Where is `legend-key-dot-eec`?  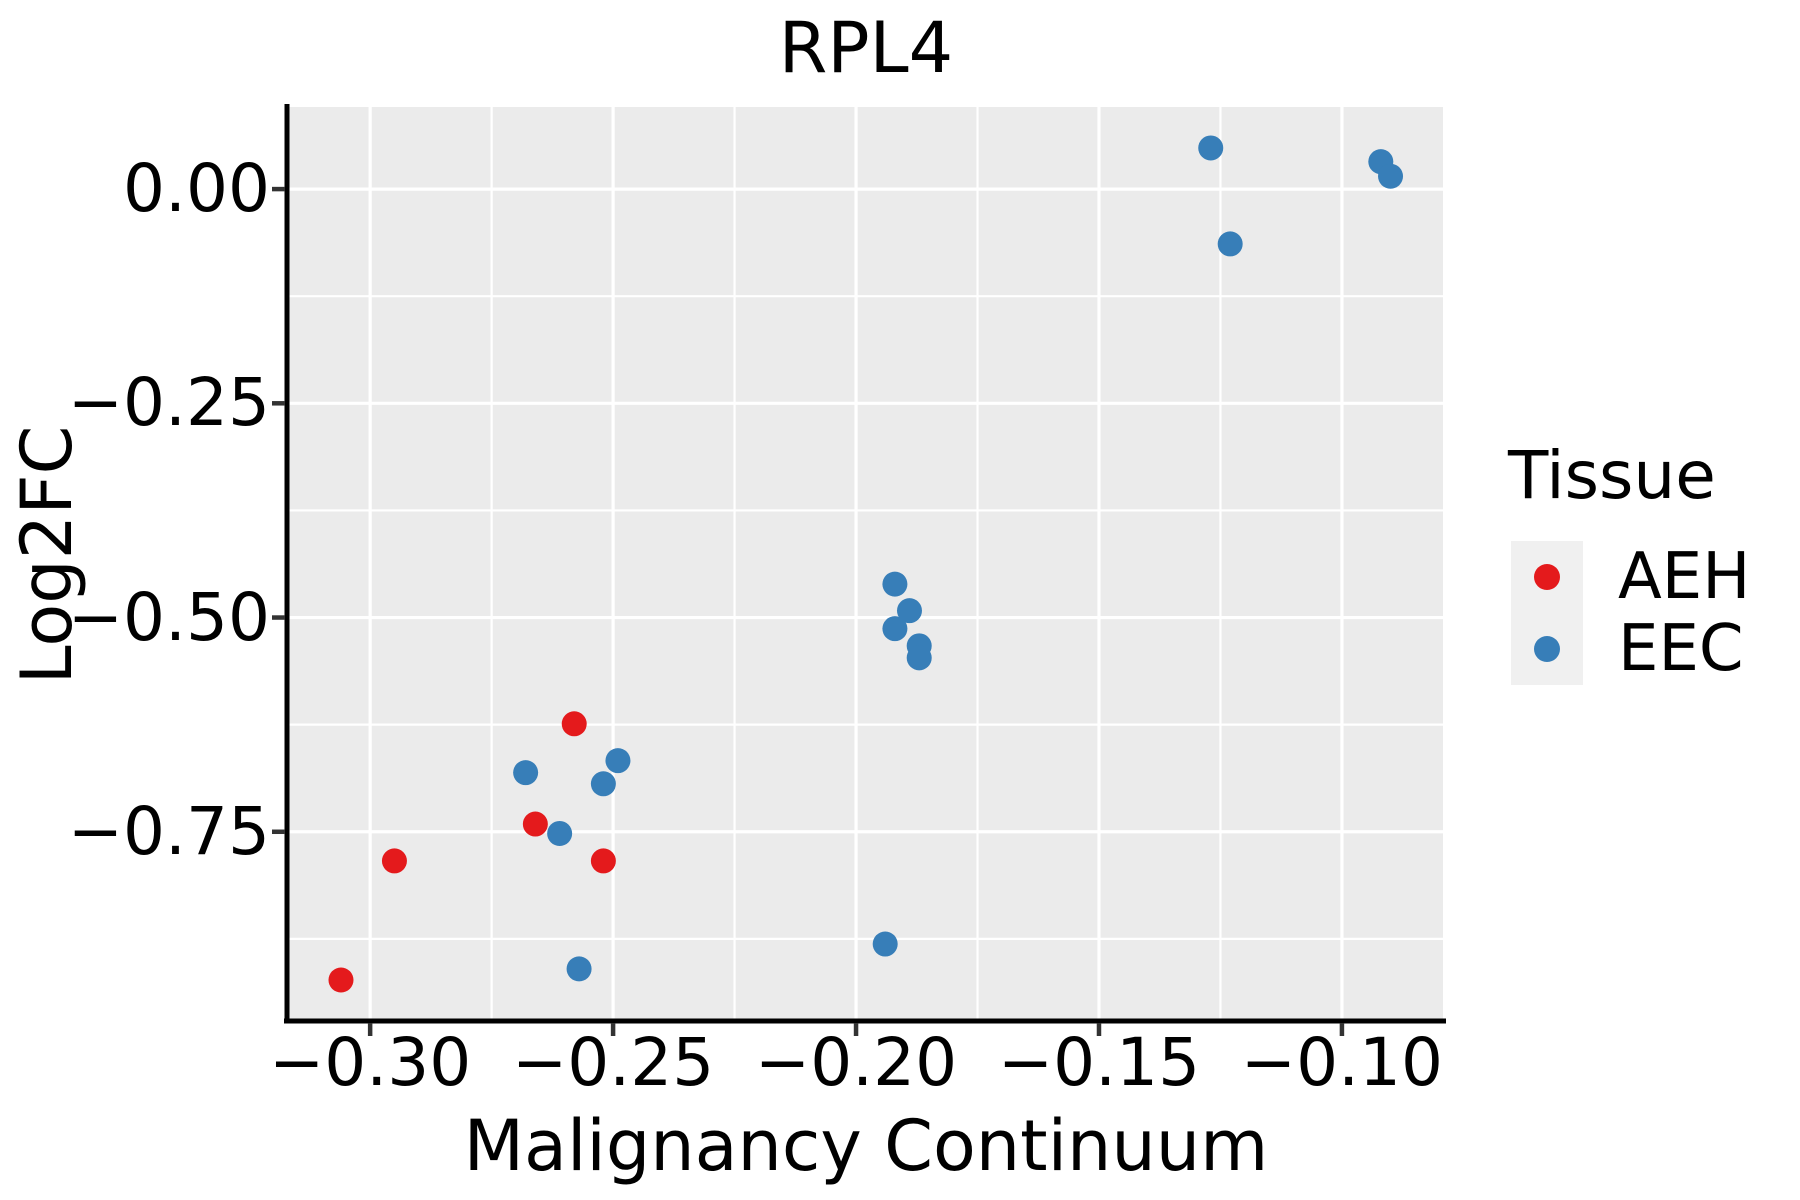 legend-key-dot-eec is located at coordinates (1547, 649).